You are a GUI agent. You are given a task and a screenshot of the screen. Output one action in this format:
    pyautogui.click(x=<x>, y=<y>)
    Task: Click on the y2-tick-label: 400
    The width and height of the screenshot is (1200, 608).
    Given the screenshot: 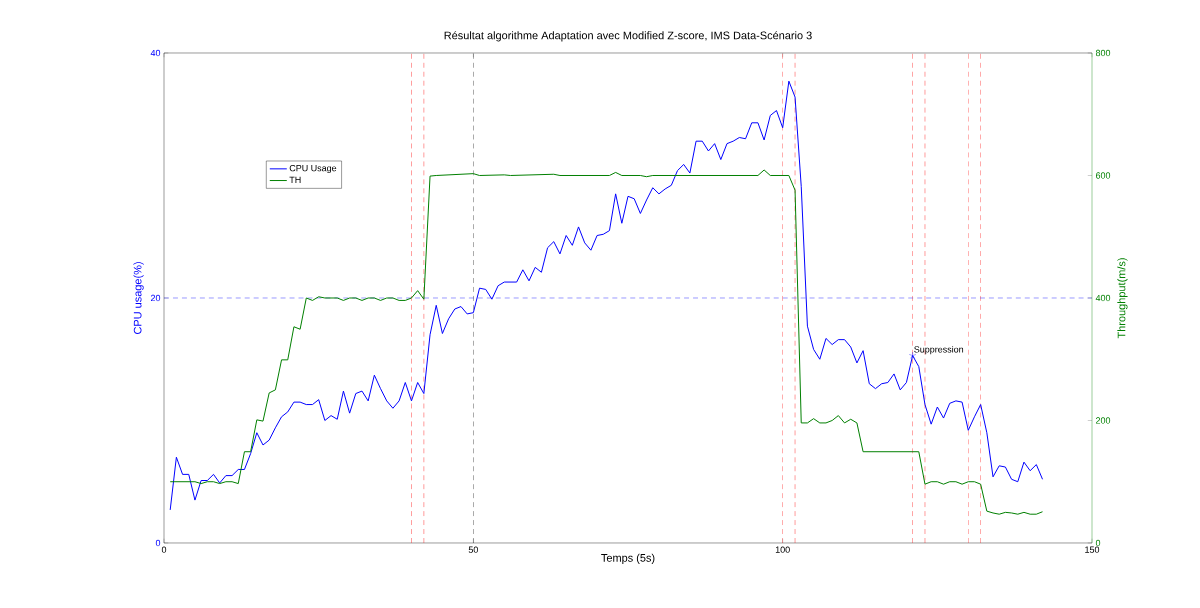 What is the action you would take?
    pyautogui.click(x=1103, y=298)
    